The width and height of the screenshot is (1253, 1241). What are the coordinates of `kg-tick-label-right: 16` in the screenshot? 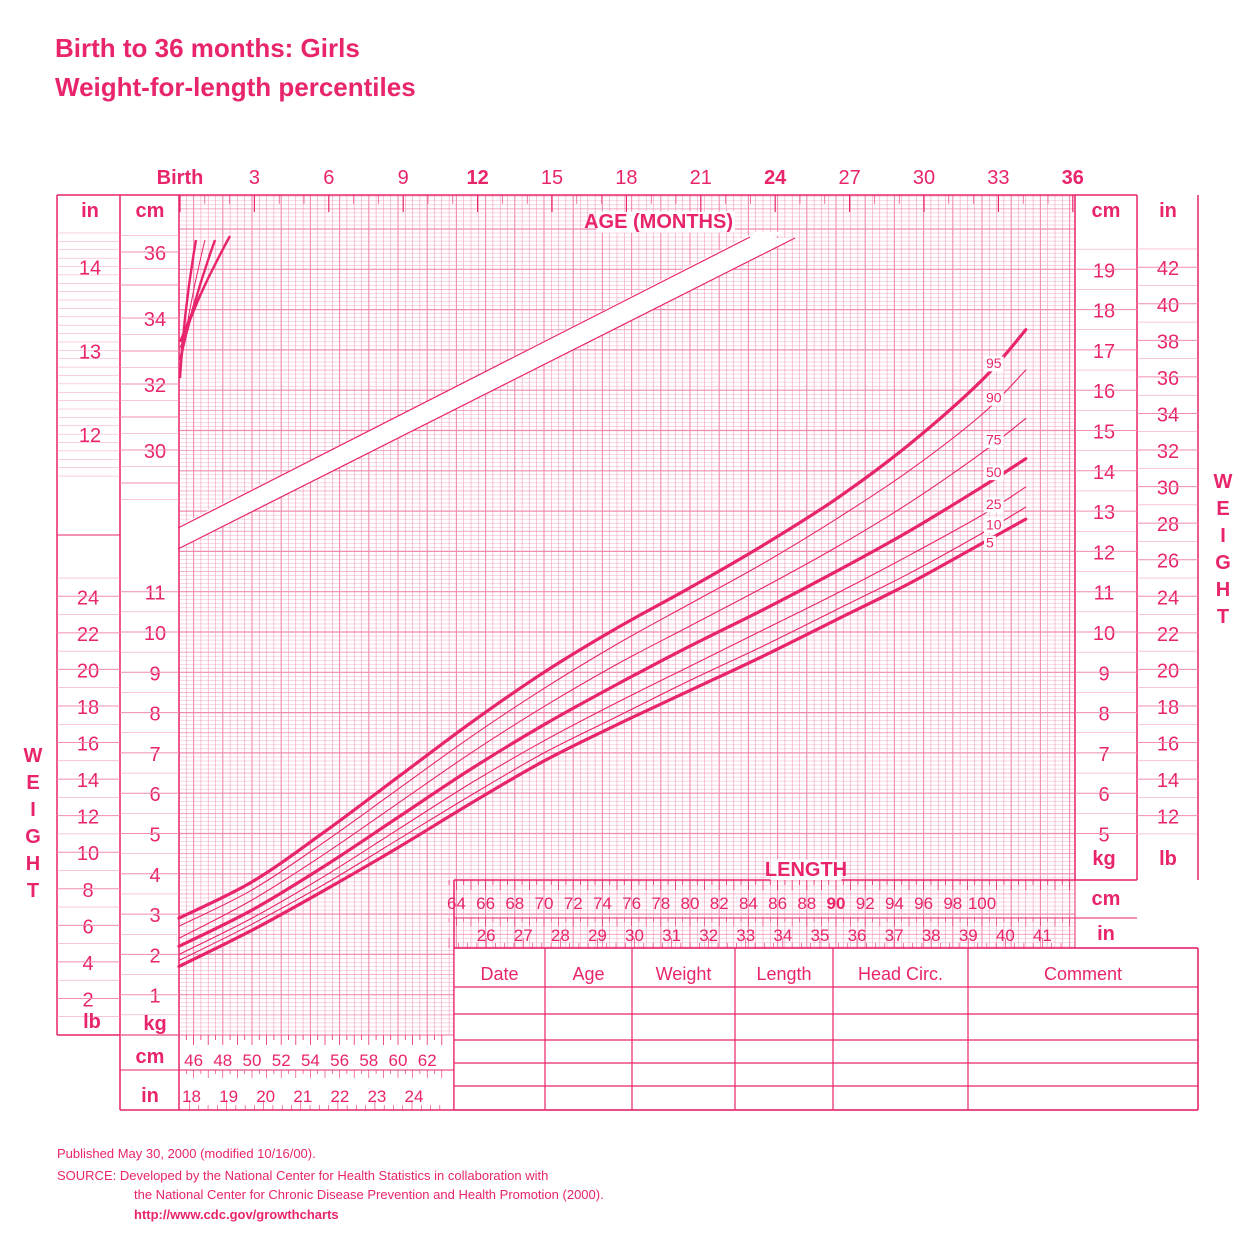 It's located at (1104, 392).